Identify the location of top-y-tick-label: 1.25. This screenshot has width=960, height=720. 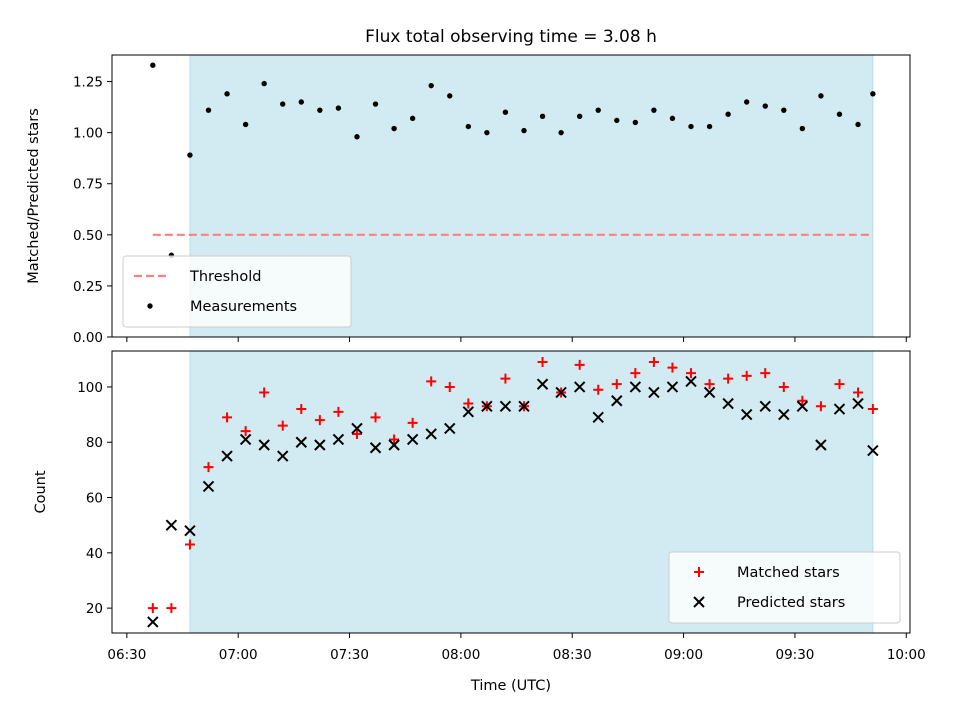
(88, 83).